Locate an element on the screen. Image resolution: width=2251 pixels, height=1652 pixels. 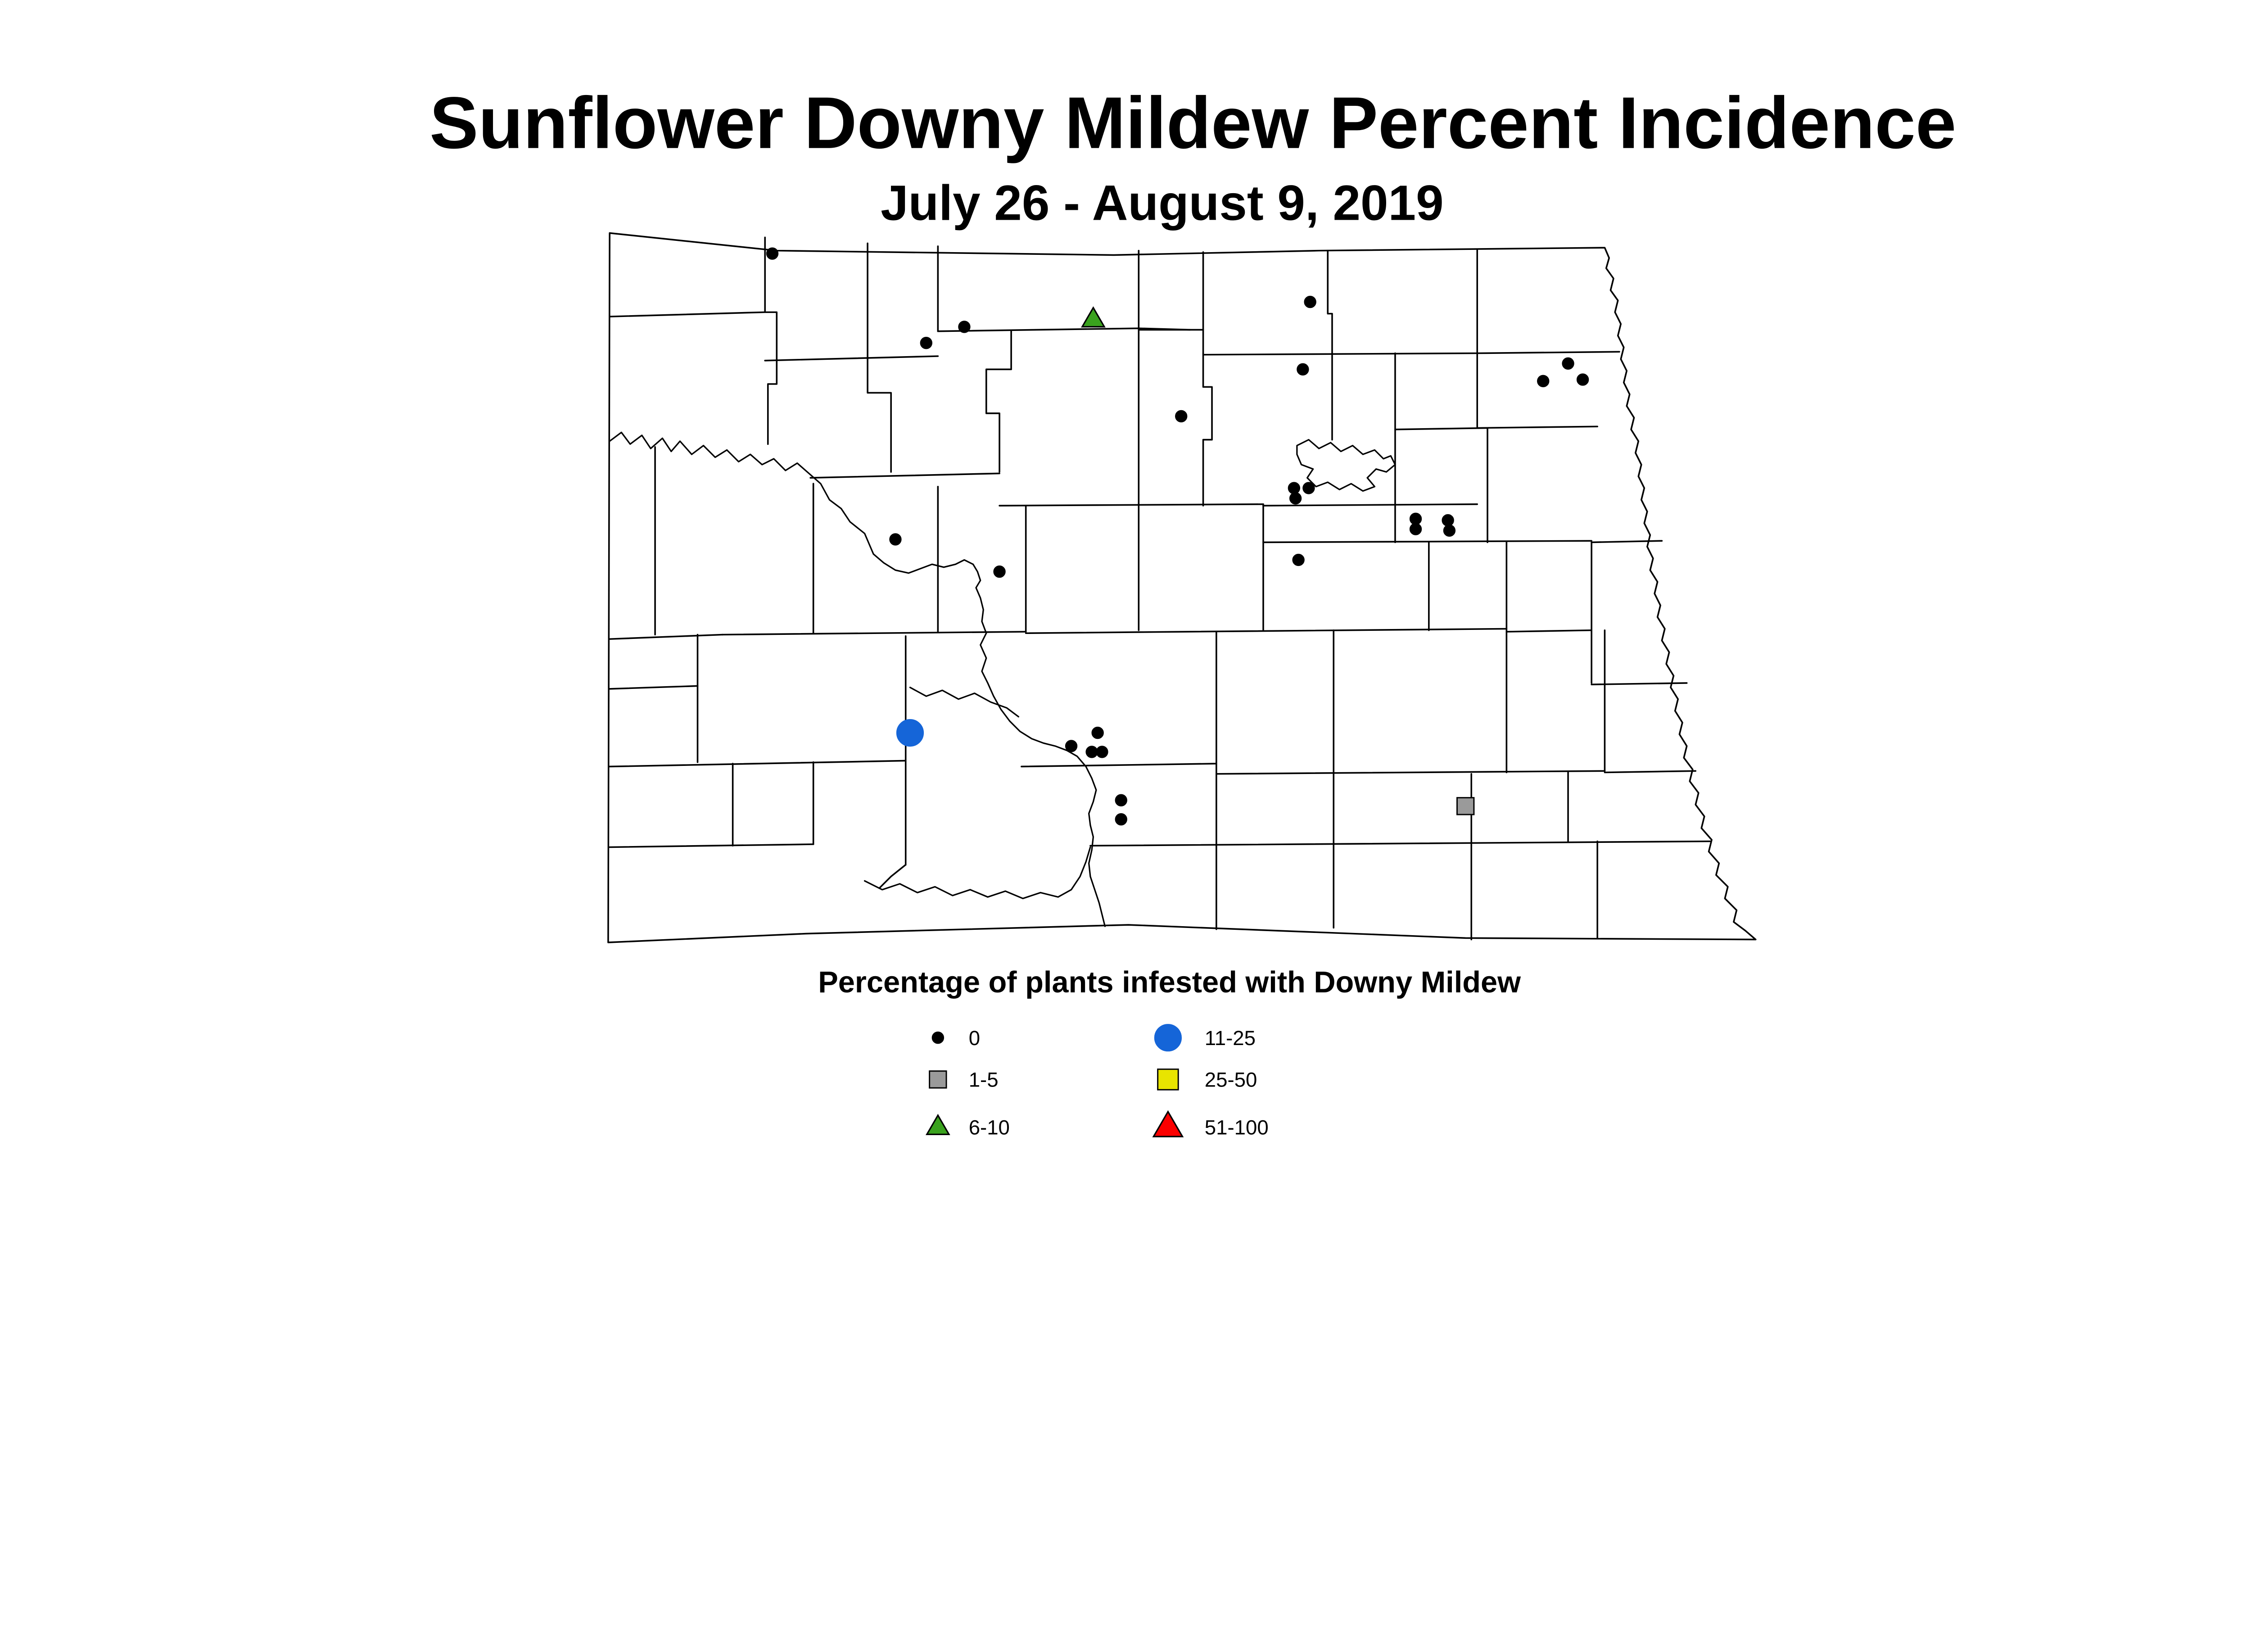
legend-label: 11-25 is located at coordinates (1230, 1038).